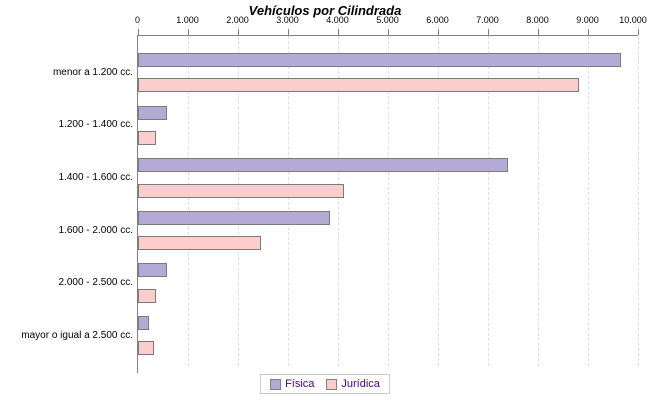  Describe the element at coordinates (587, 20) in the screenshot. I see `x-tick-label: 9.000` at that location.